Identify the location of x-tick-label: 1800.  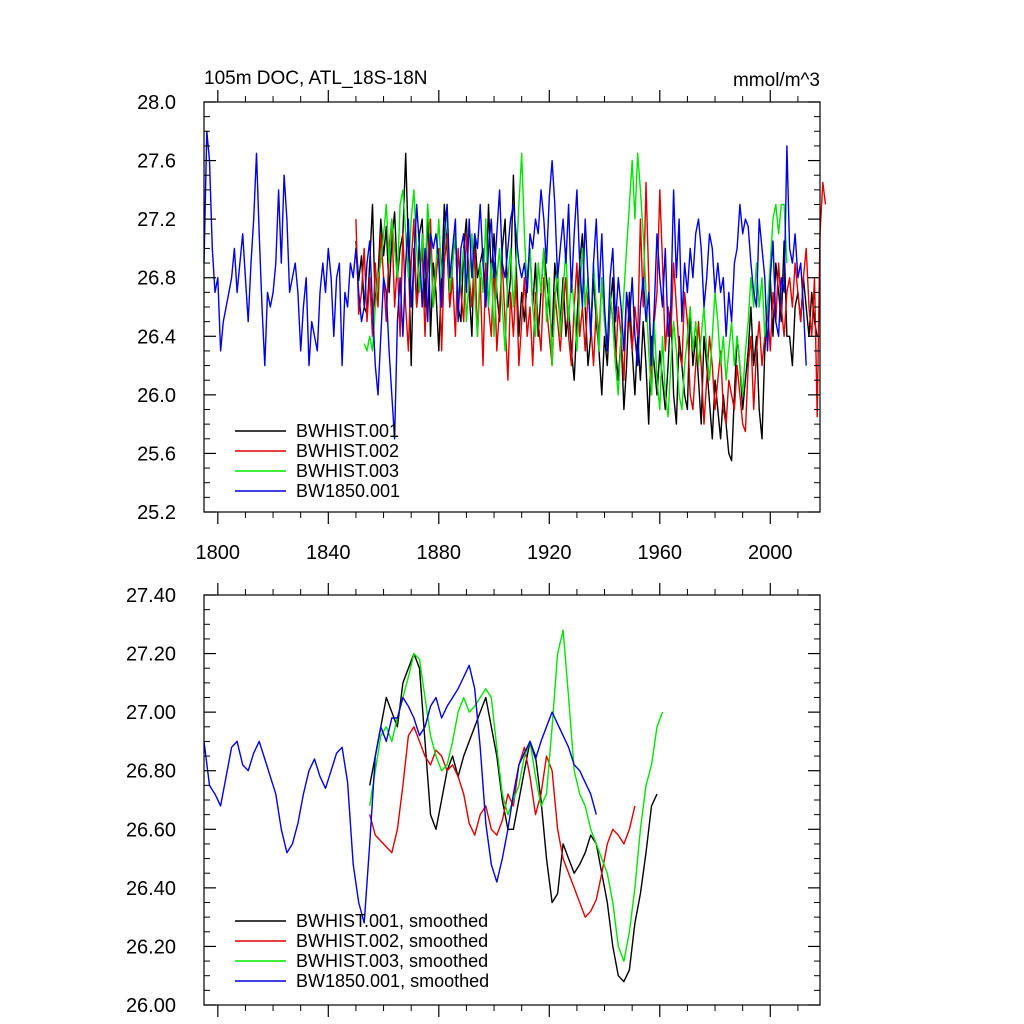
(218, 553).